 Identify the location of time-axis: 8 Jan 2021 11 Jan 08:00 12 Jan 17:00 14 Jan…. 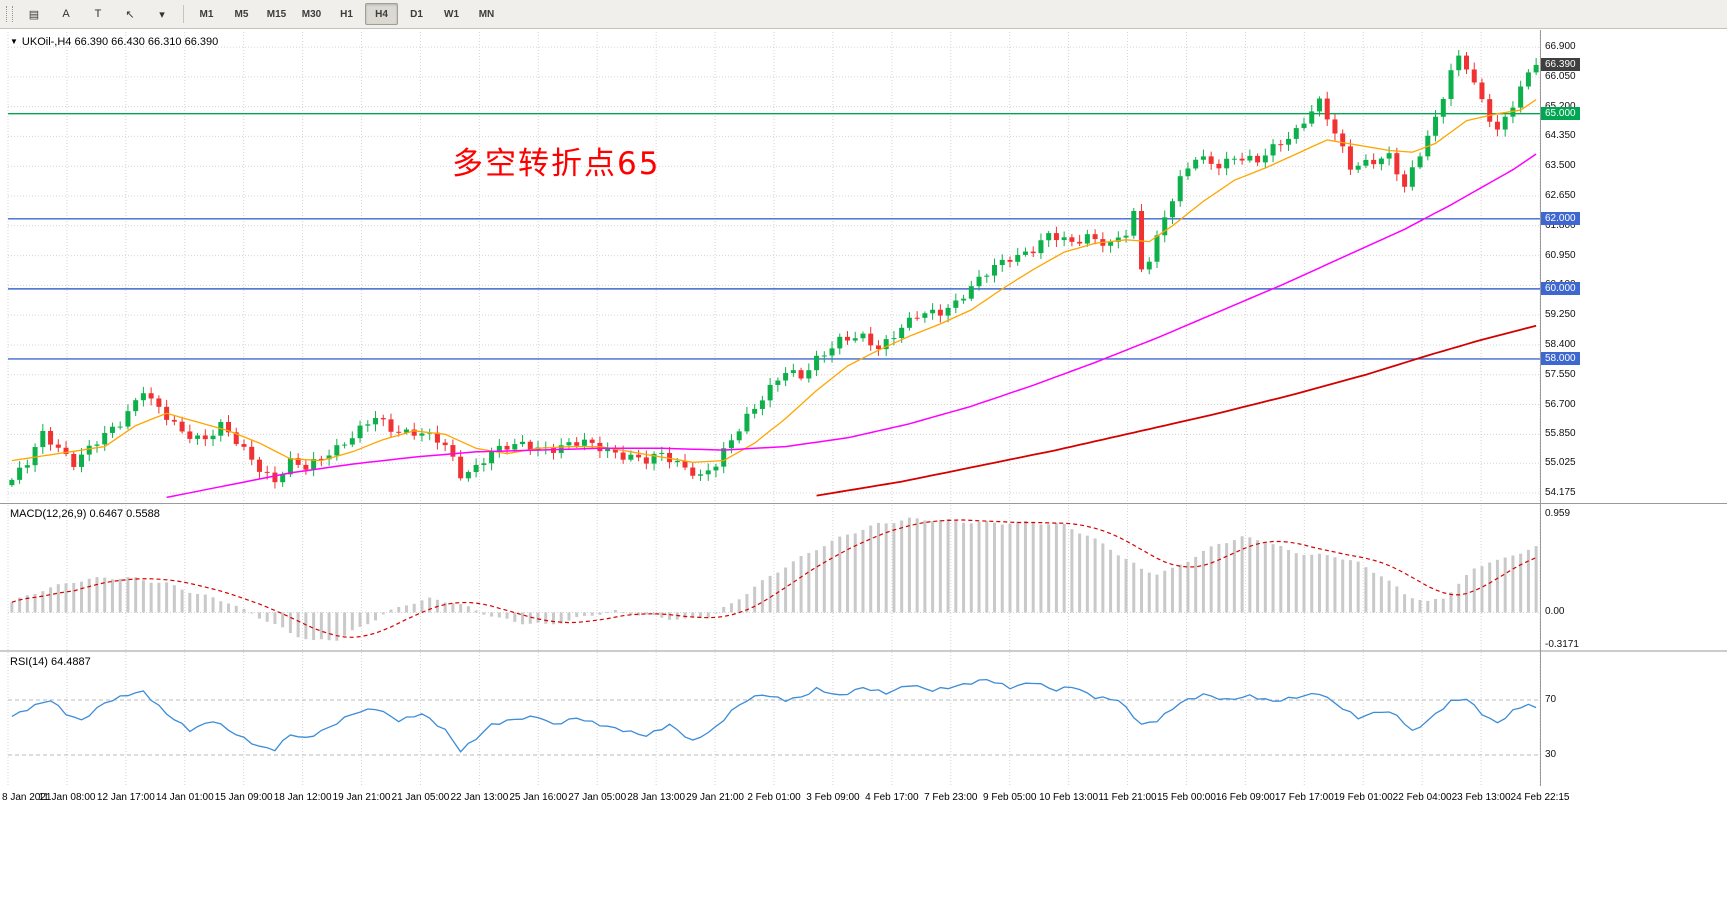
(863, 799).